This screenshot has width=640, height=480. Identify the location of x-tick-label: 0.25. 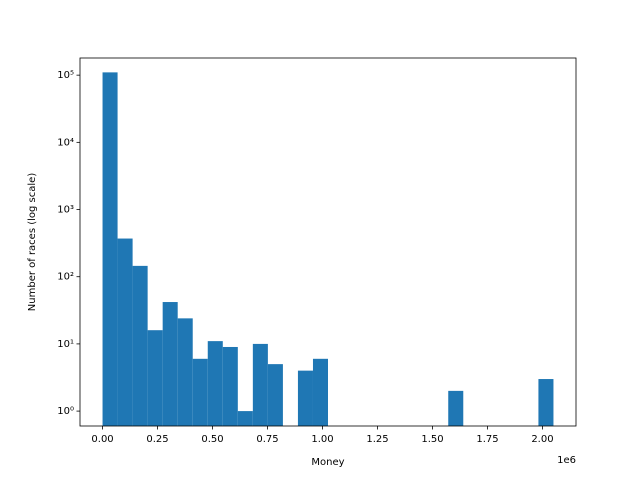
(157, 439).